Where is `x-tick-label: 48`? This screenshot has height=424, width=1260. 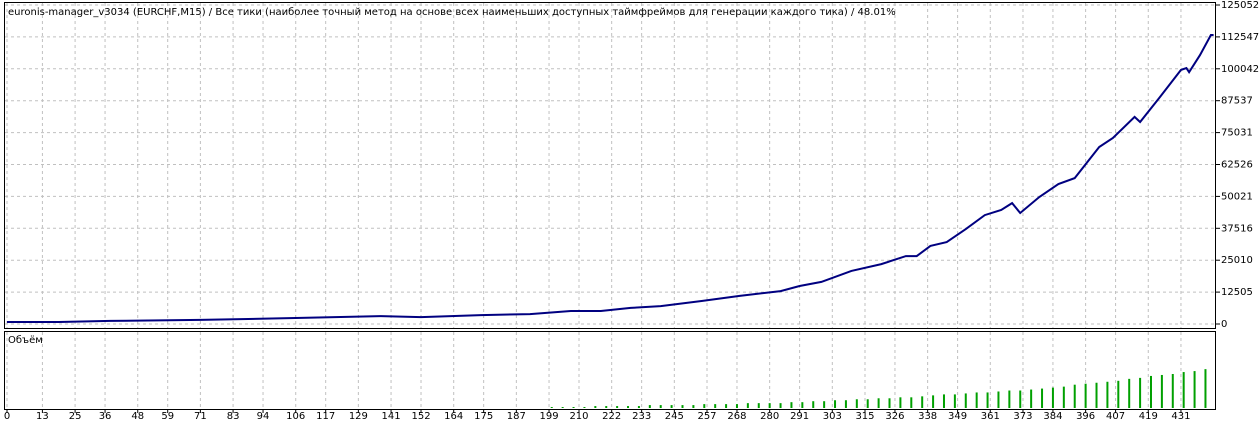 x-tick-label: 48 is located at coordinates (137, 416).